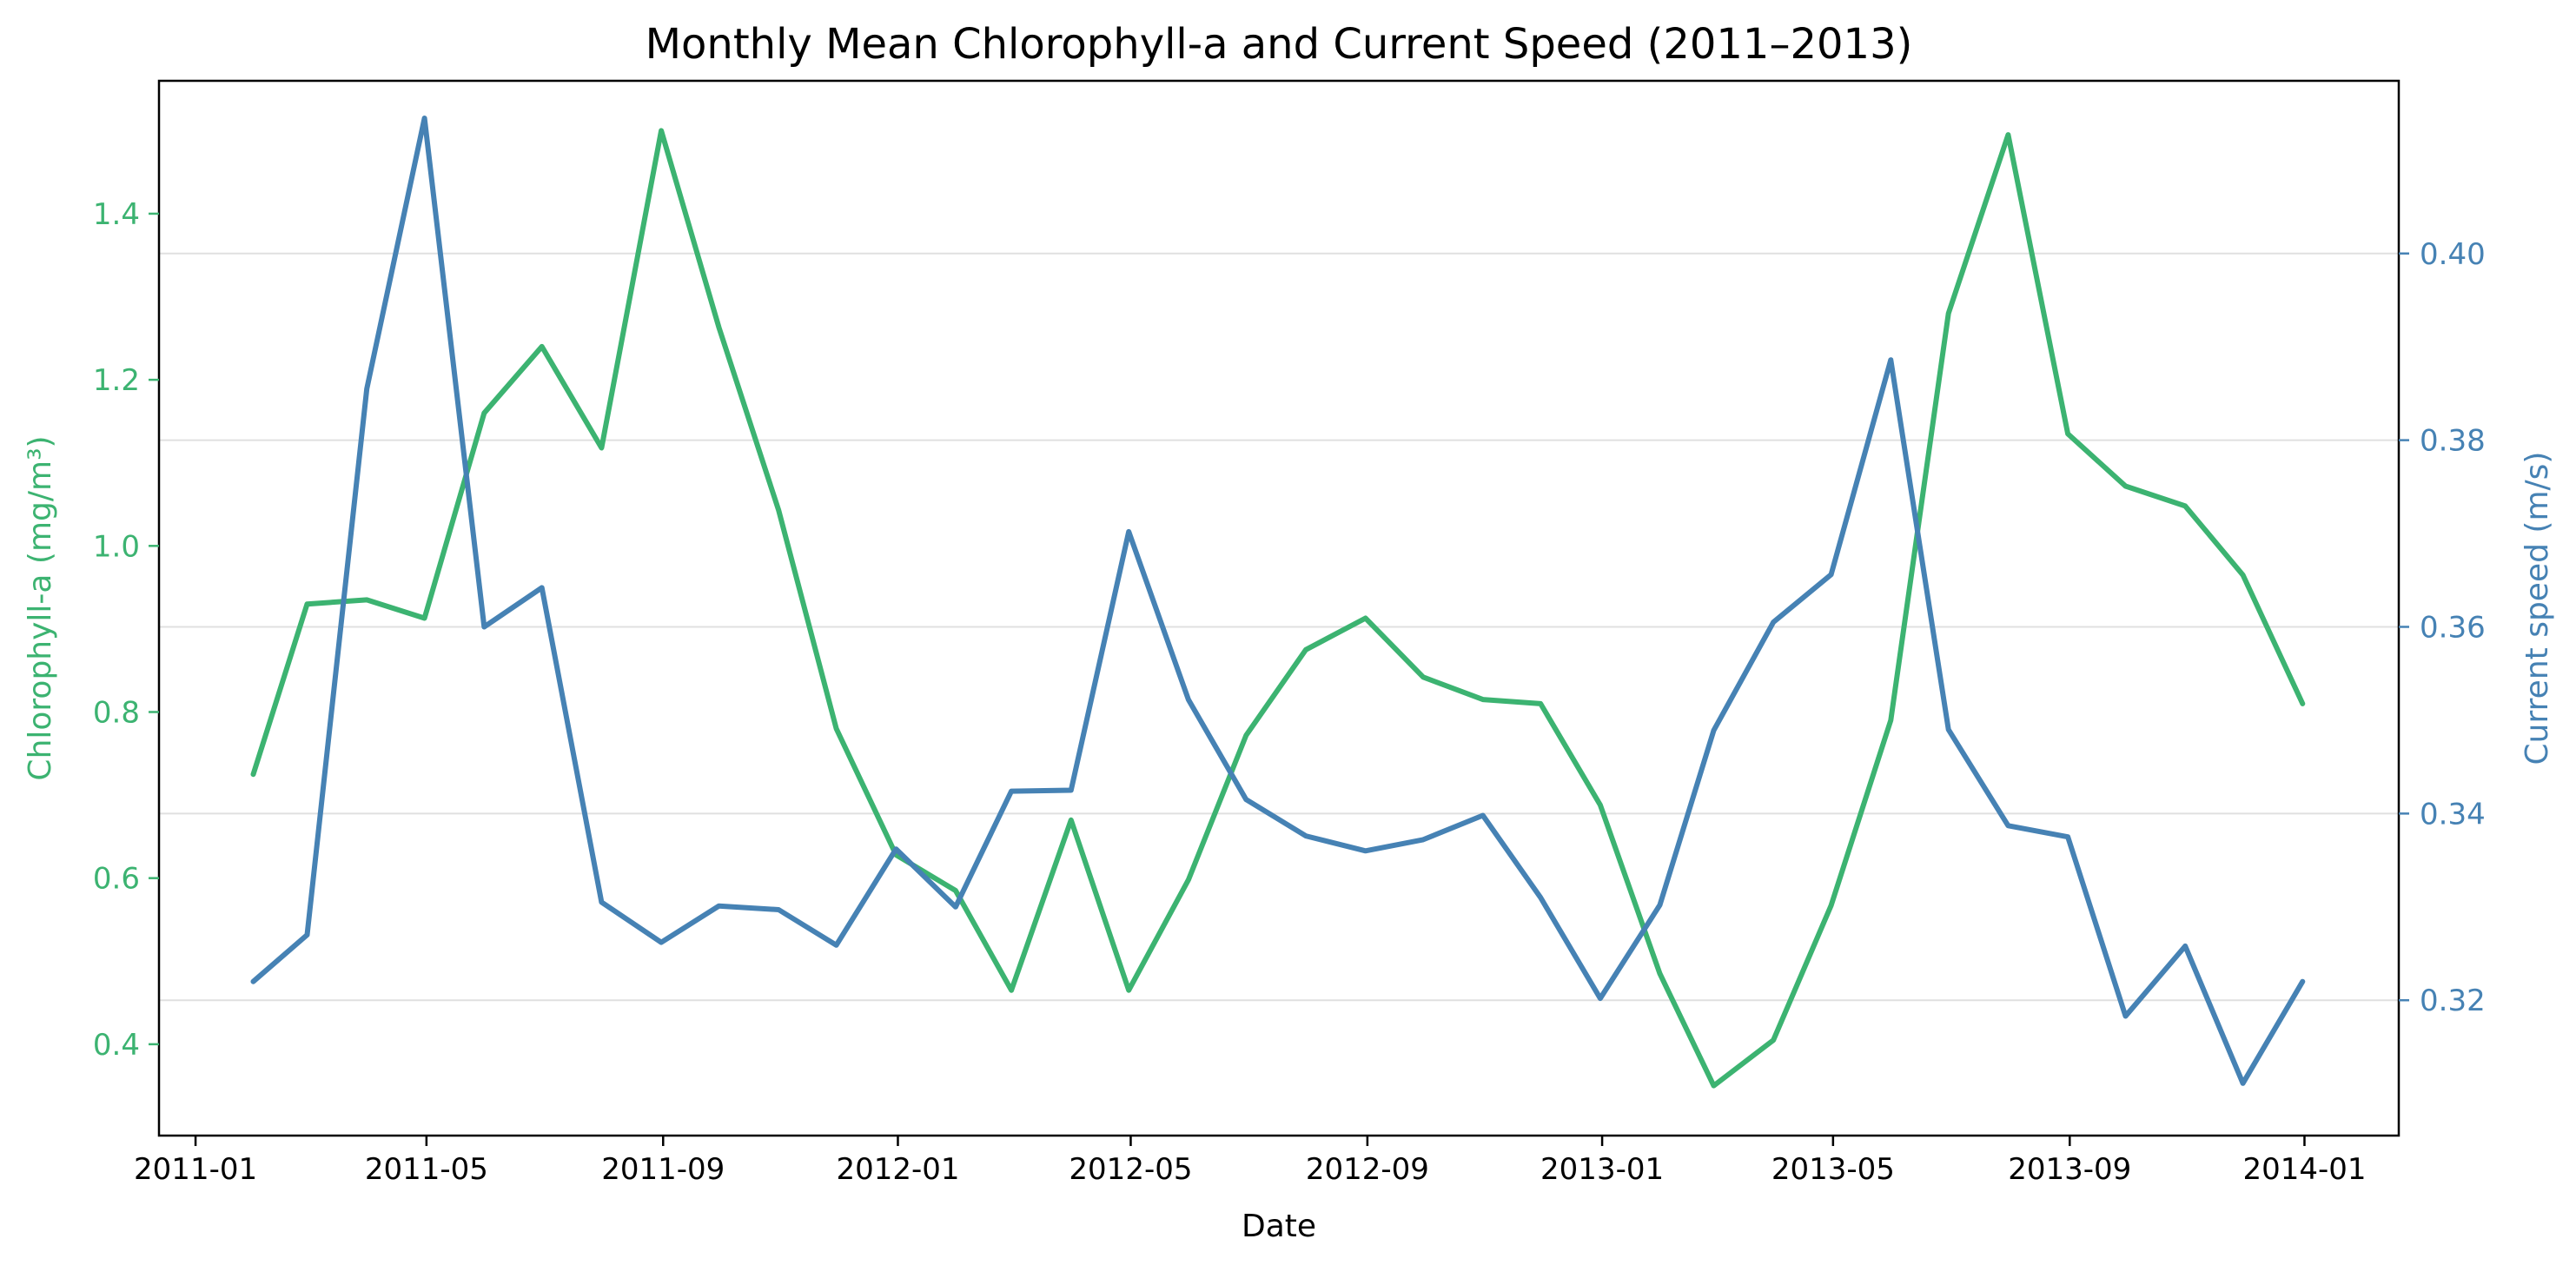 The image size is (2576, 1272). I want to click on y-left-tick-label: 1.2, so click(116, 380).